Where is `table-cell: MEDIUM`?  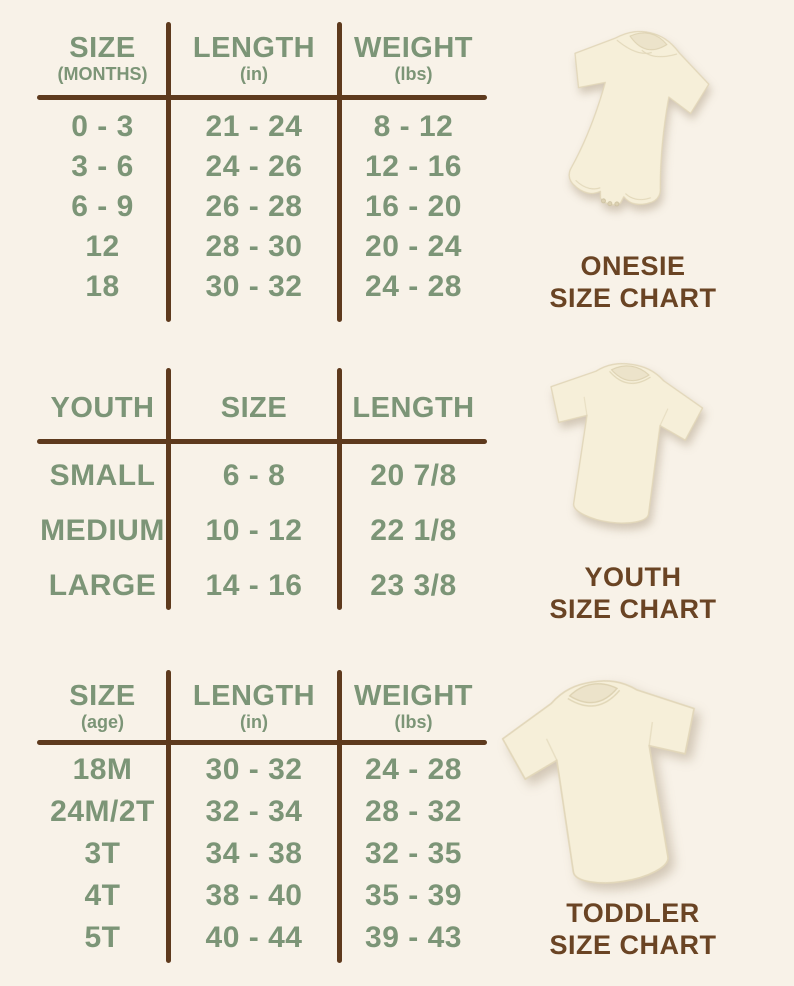
table-cell: MEDIUM is located at coordinates (102, 530).